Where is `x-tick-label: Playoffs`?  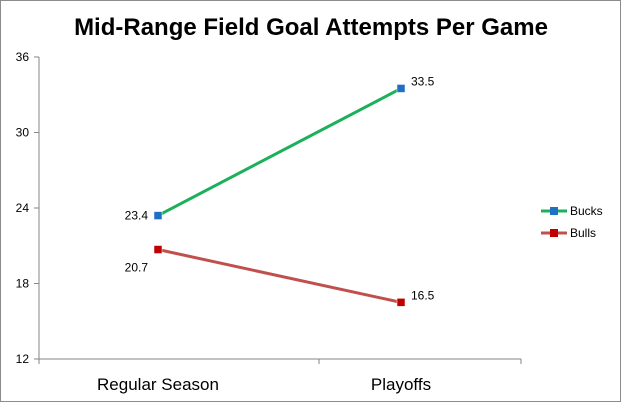 x-tick-label: Playoffs is located at coordinates (401, 384).